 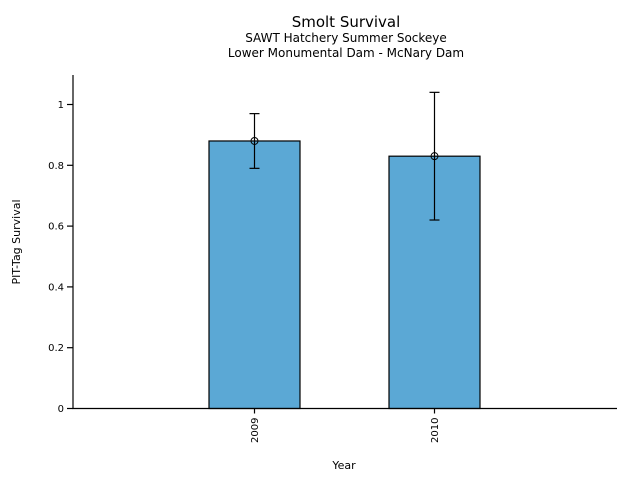 I want to click on y-tick-label-0.4: 0.4, so click(x=56, y=287).